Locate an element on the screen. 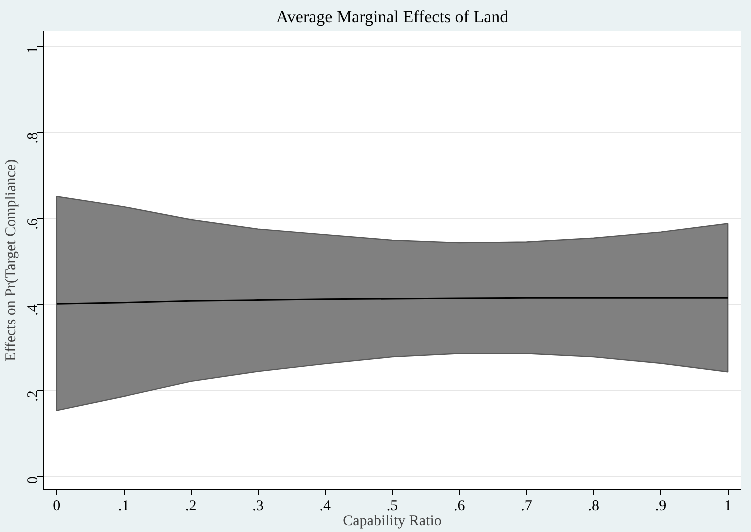 Image resolution: width=751 pixels, height=532 pixels. chart-title: Average Marginal Effects of Land is located at coordinates (393, 17).